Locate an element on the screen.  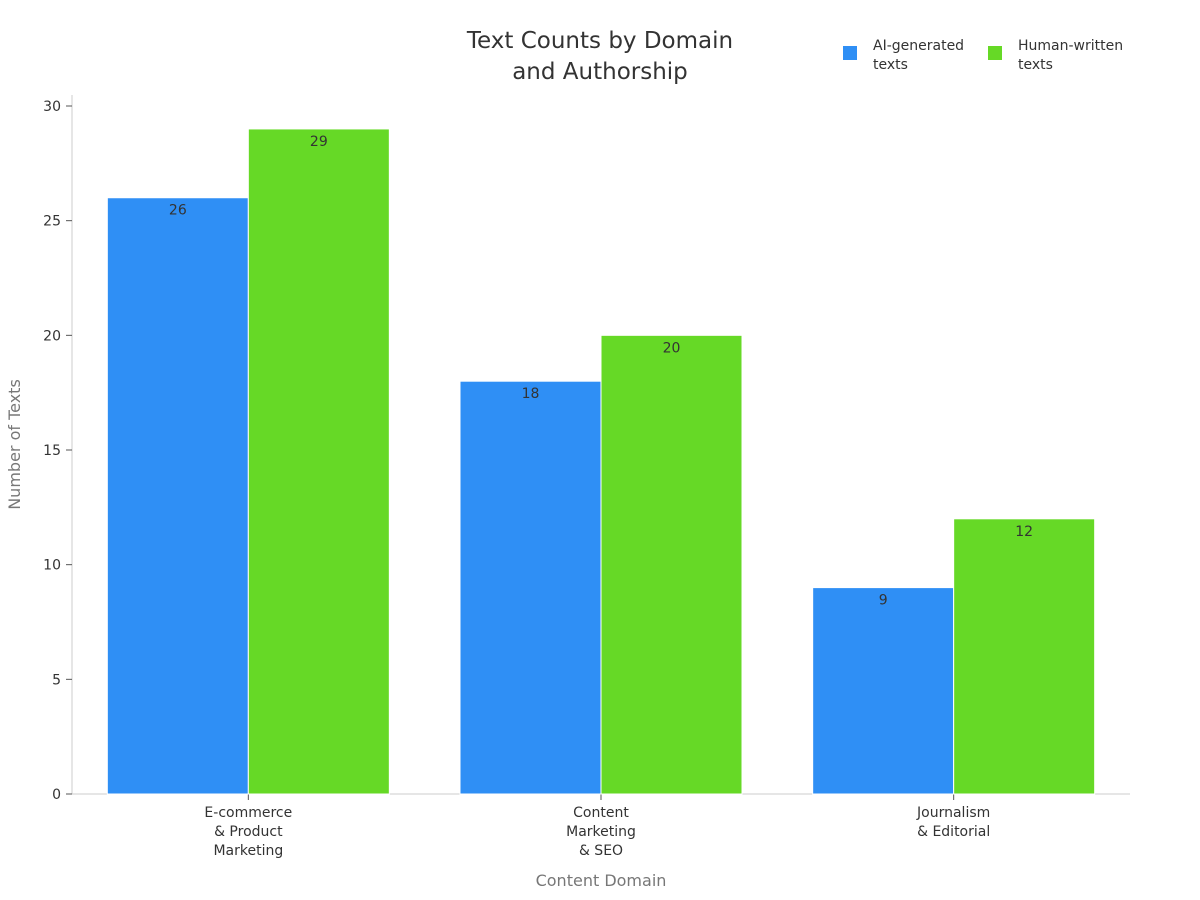
legend-item: Human-written texts is located at coordinates (1055, 55).